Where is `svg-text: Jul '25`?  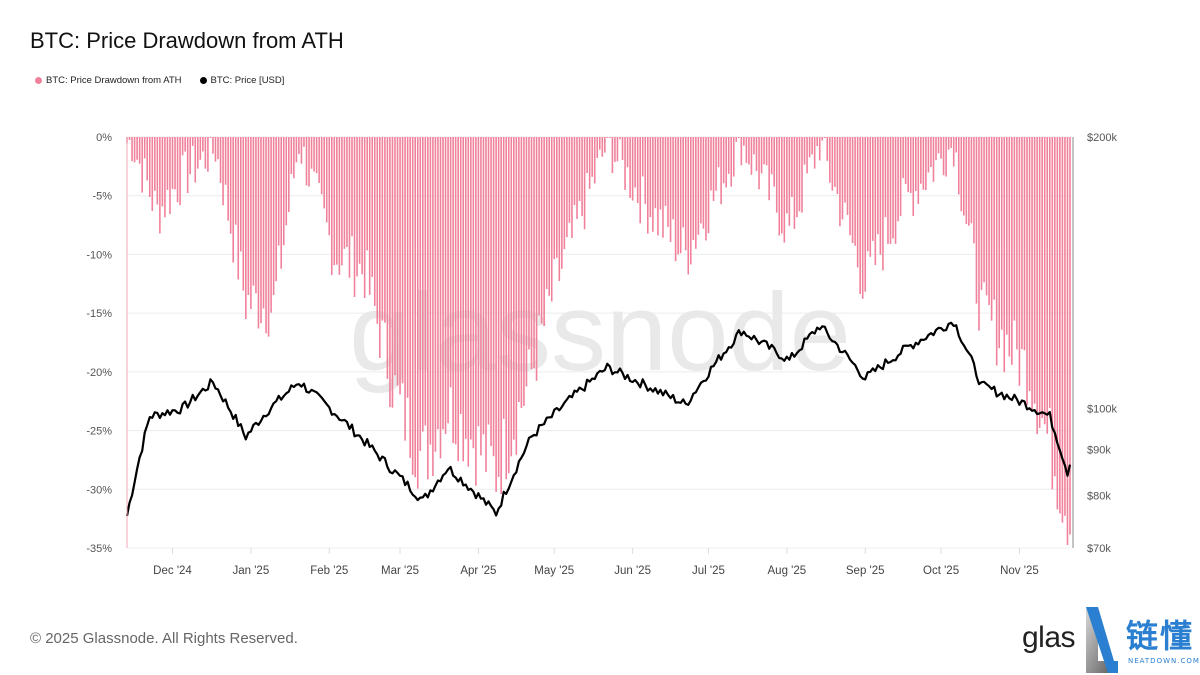 svg-text: Jul '25 is located at coordinates (708, 571).